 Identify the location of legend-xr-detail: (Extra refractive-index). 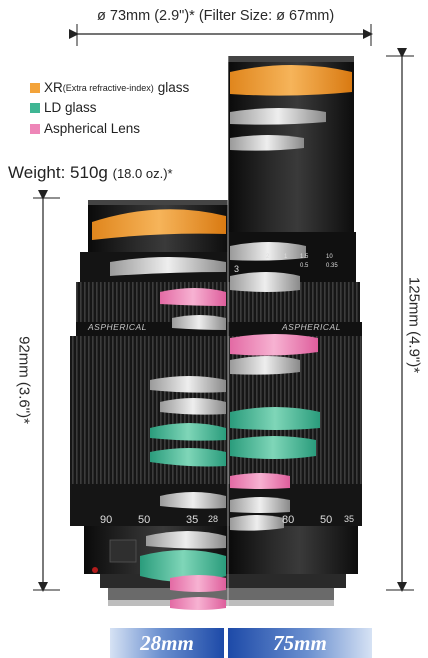
(108, 87).